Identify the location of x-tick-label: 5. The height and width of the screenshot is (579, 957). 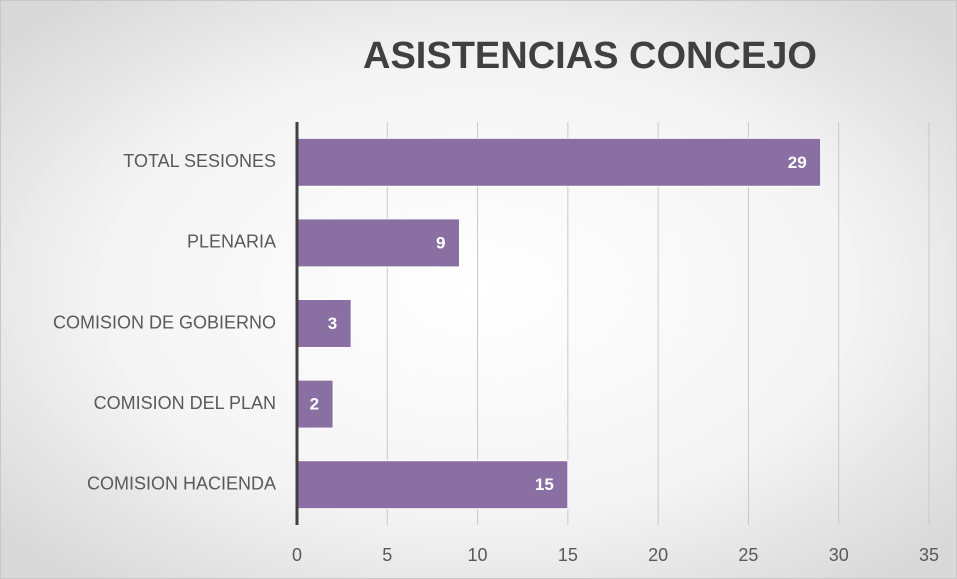
(387, 555).